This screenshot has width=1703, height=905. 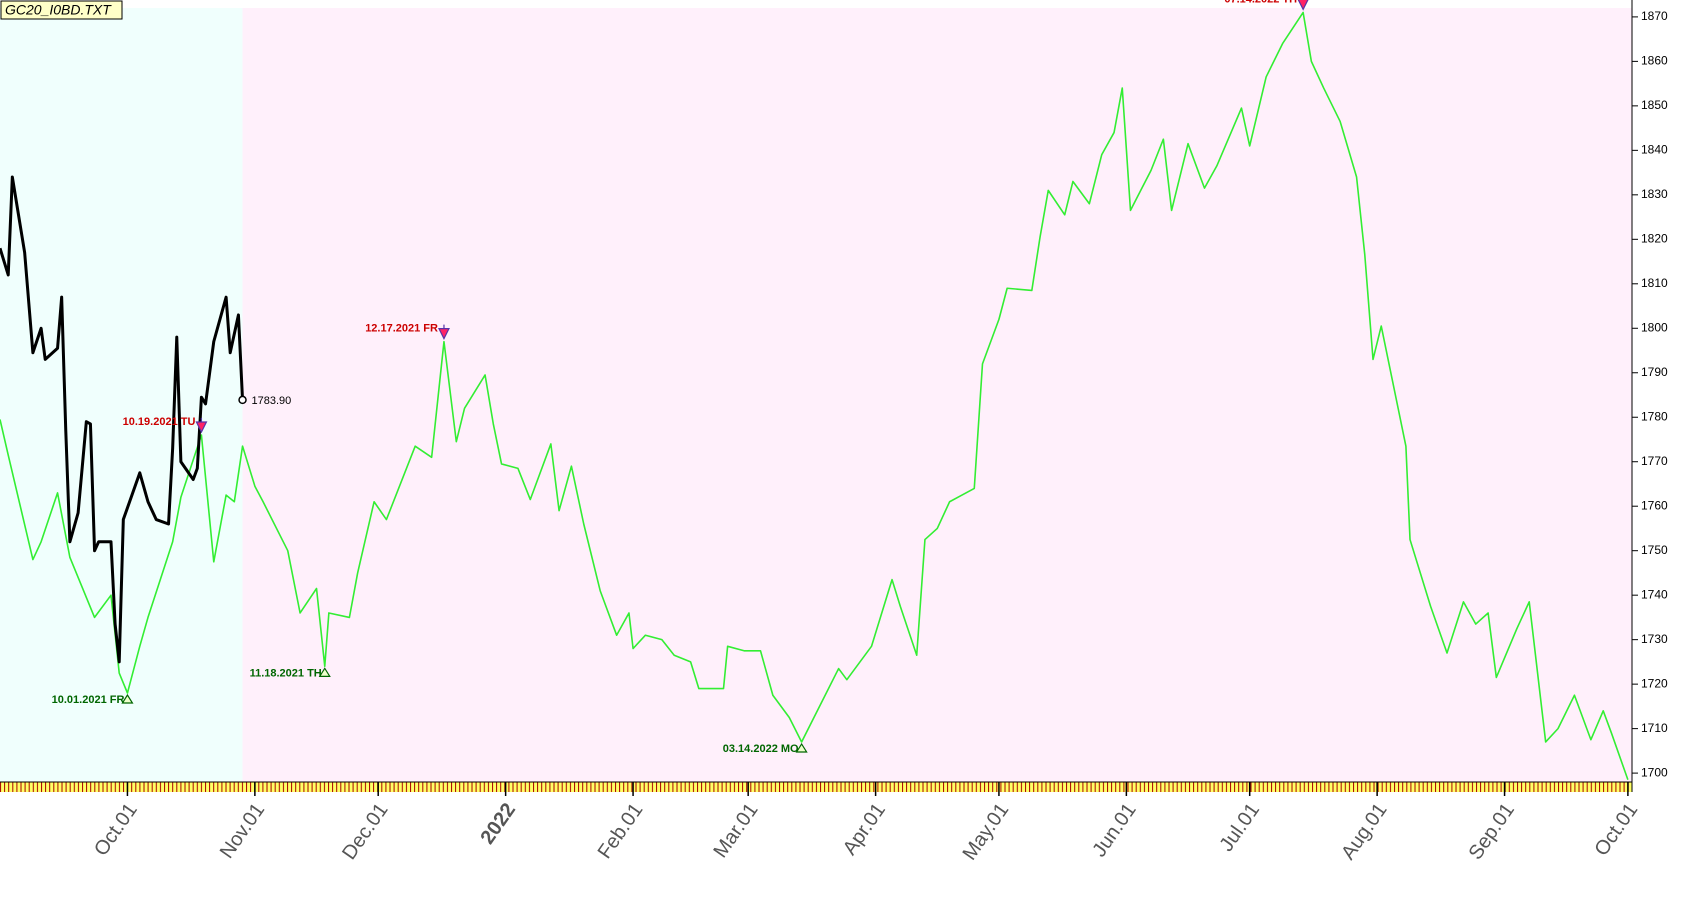 What do you see at coordinates (272, 401) in the screenshot?
I see `last-price-label: 1783.90` at bounding box center [272, 401].